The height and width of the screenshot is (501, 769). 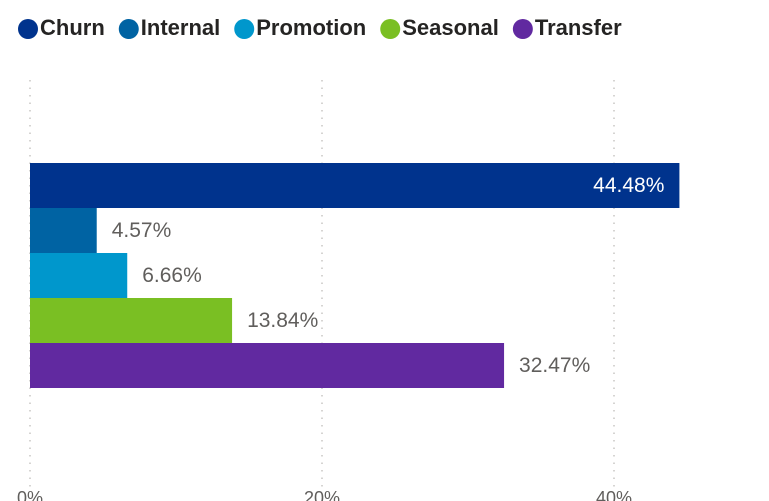 I want to click on data-label: 32.47%, so click(x=554, y=365).